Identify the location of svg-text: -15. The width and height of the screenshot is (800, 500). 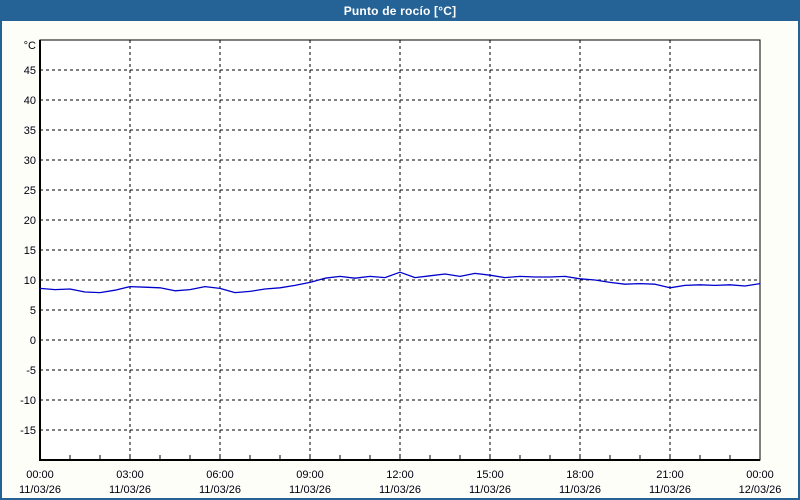
(28, 431).